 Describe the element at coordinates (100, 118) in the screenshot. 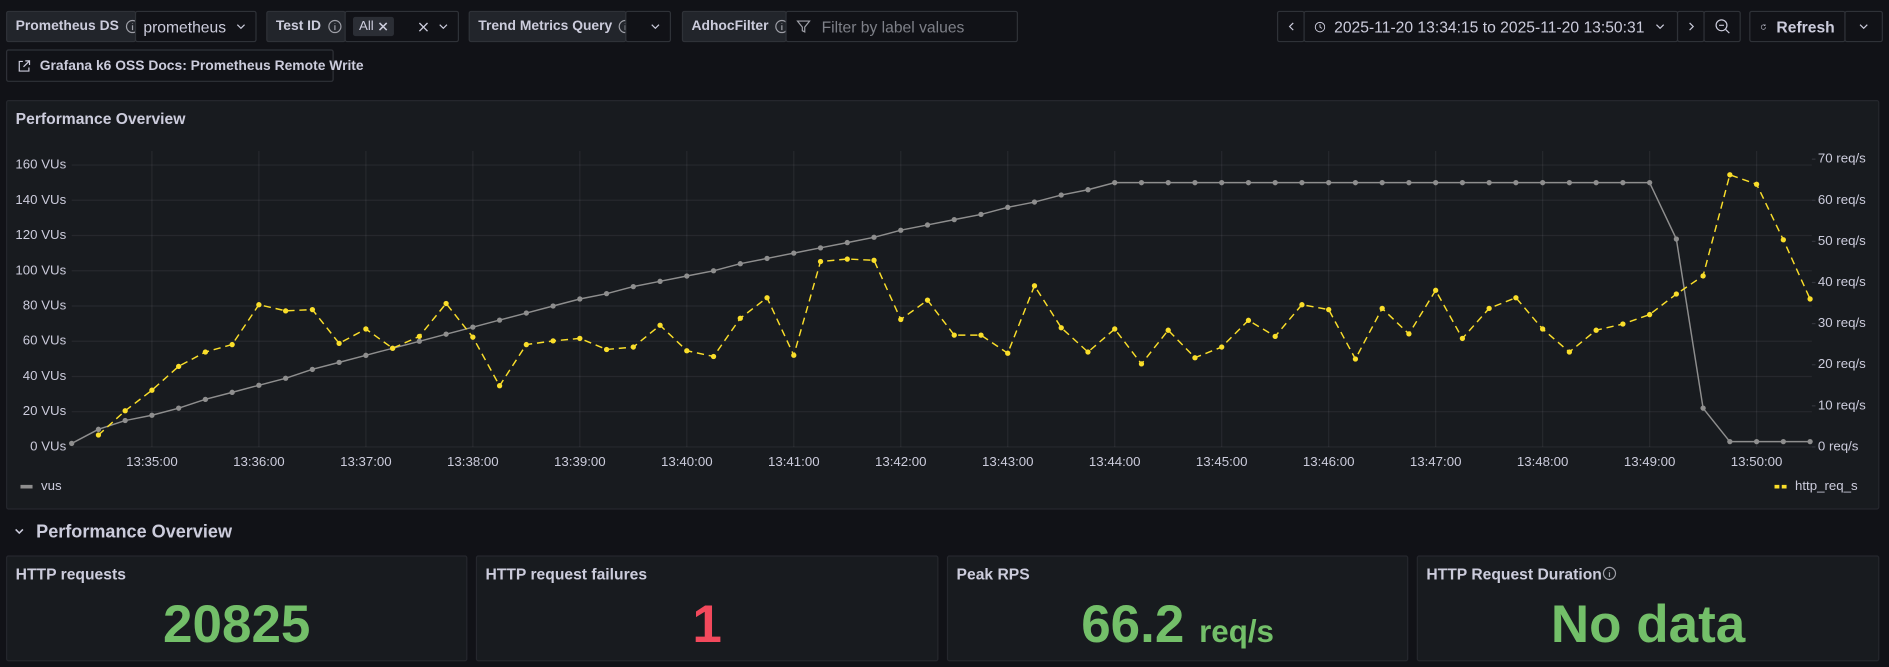

I see `panel-title: Performance Overview` at that location.